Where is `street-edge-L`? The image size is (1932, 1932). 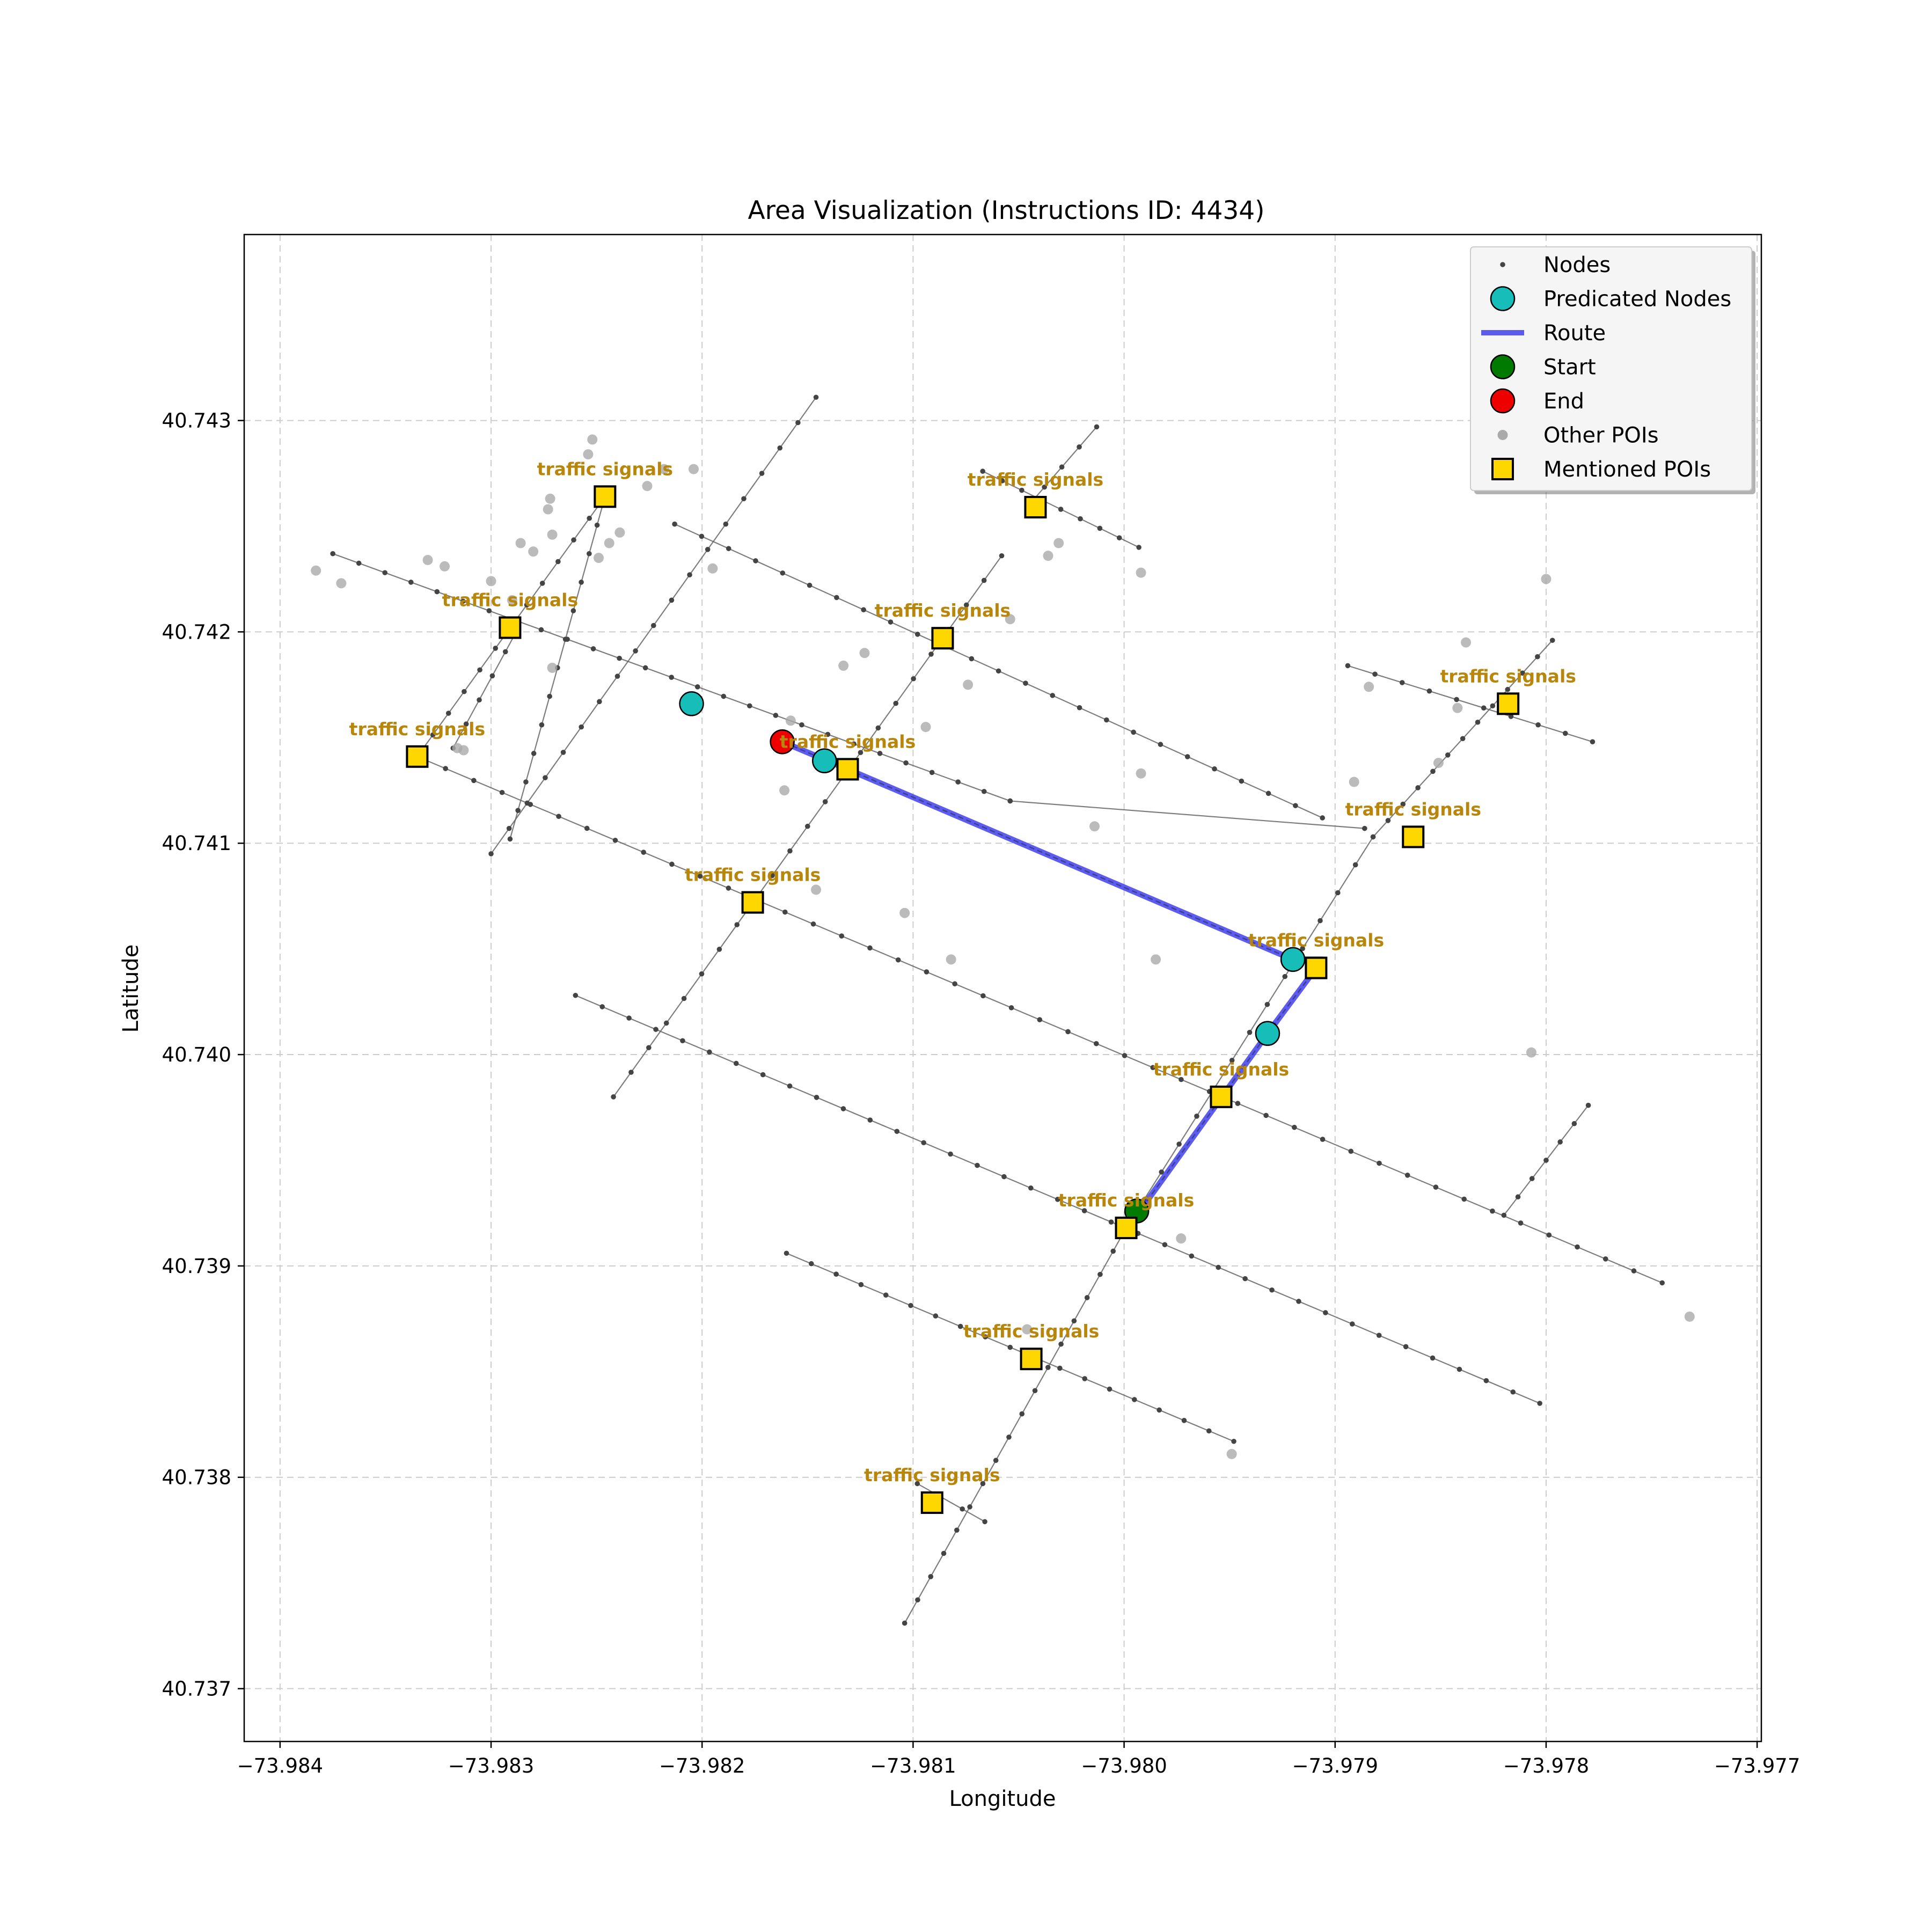 street-edge-L is located at coordinates (485, 688).